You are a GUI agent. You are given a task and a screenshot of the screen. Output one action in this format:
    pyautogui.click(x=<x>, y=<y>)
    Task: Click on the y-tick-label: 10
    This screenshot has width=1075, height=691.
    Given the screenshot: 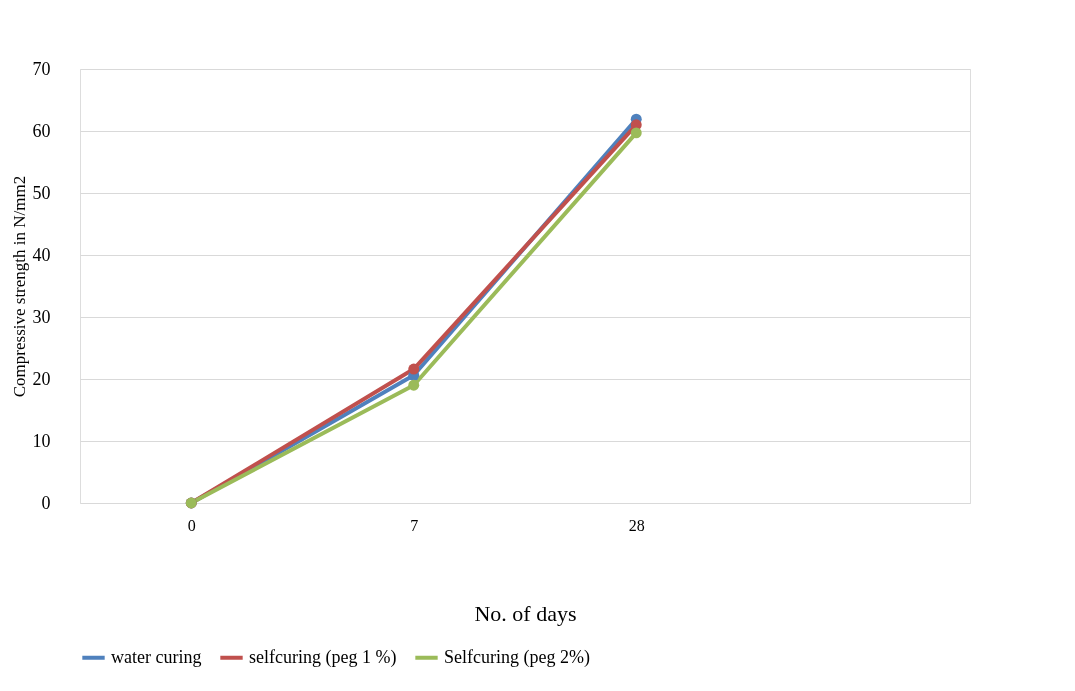 What is the action you would take?
    pyautogui.click(x=41, y=440)
    